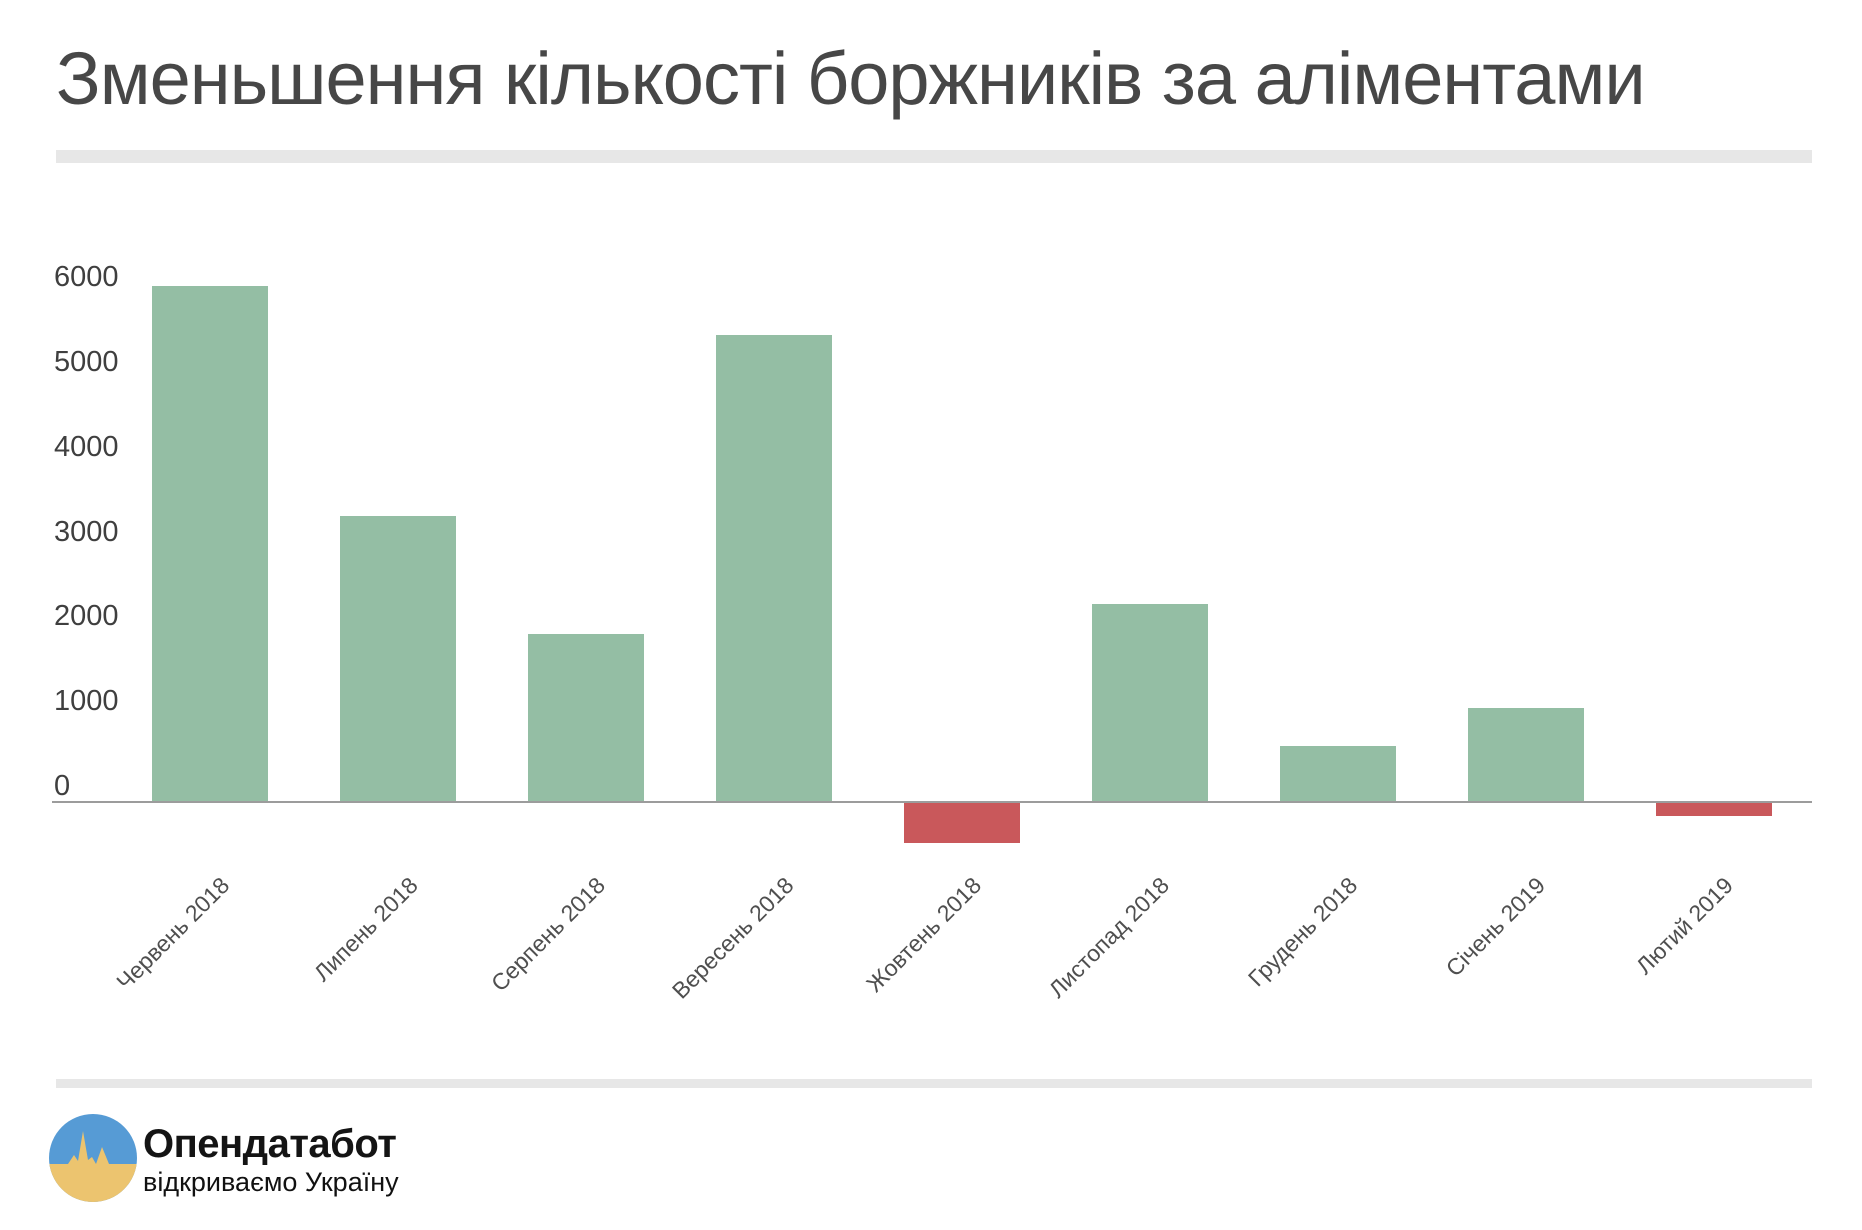 This screenshot has height=1230, width=1862. What do you see at coordinates (271, 1182) in the screenshot?
I see `logo-subtitle: відкриваємо Україну` at bounding box center [271, 1182].